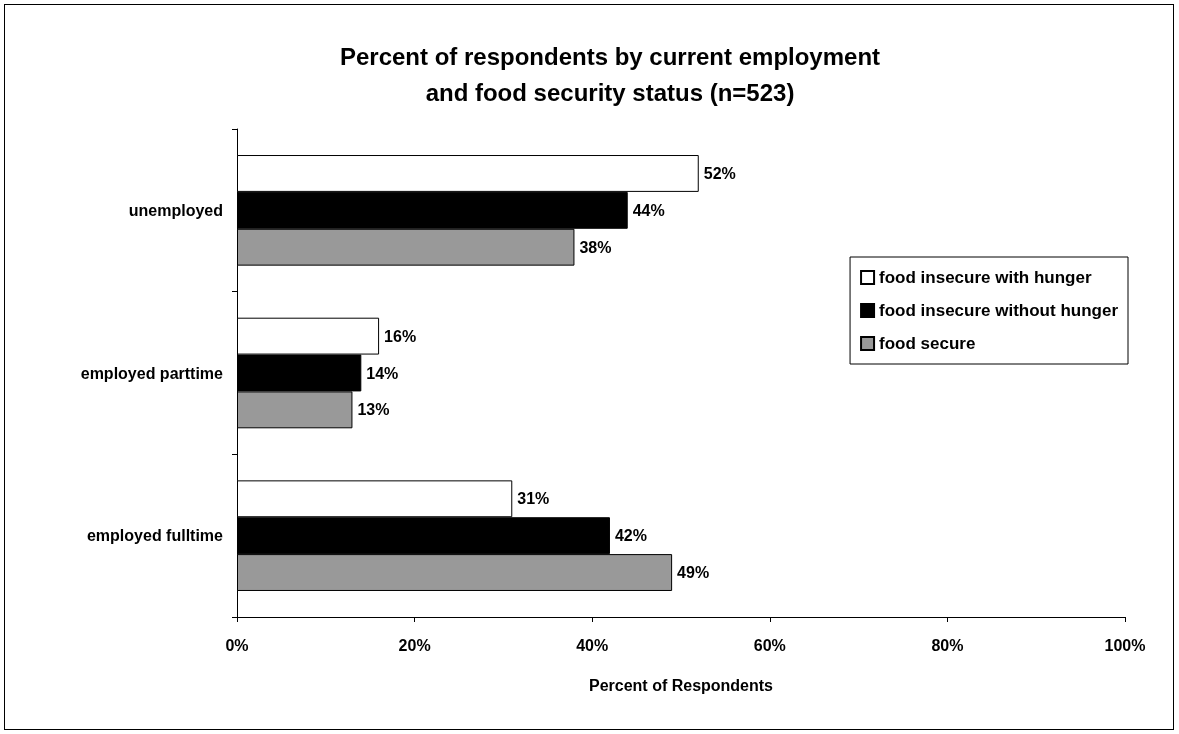  Describe the element at coordinates (592, 645) in the screenshot. I see `x-tick-label: 40%` at that location.